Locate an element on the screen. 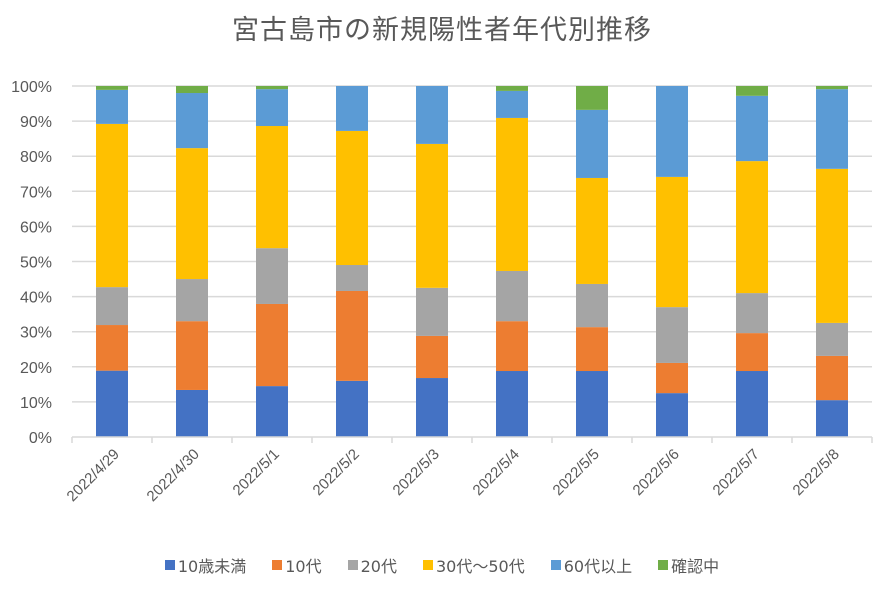 The image size is (884, 591). y-axis-ticks: 0% 10% 20% 30% 40% 50% 60% 70% 80% 90% 100% is located at coordinates (31, 263).